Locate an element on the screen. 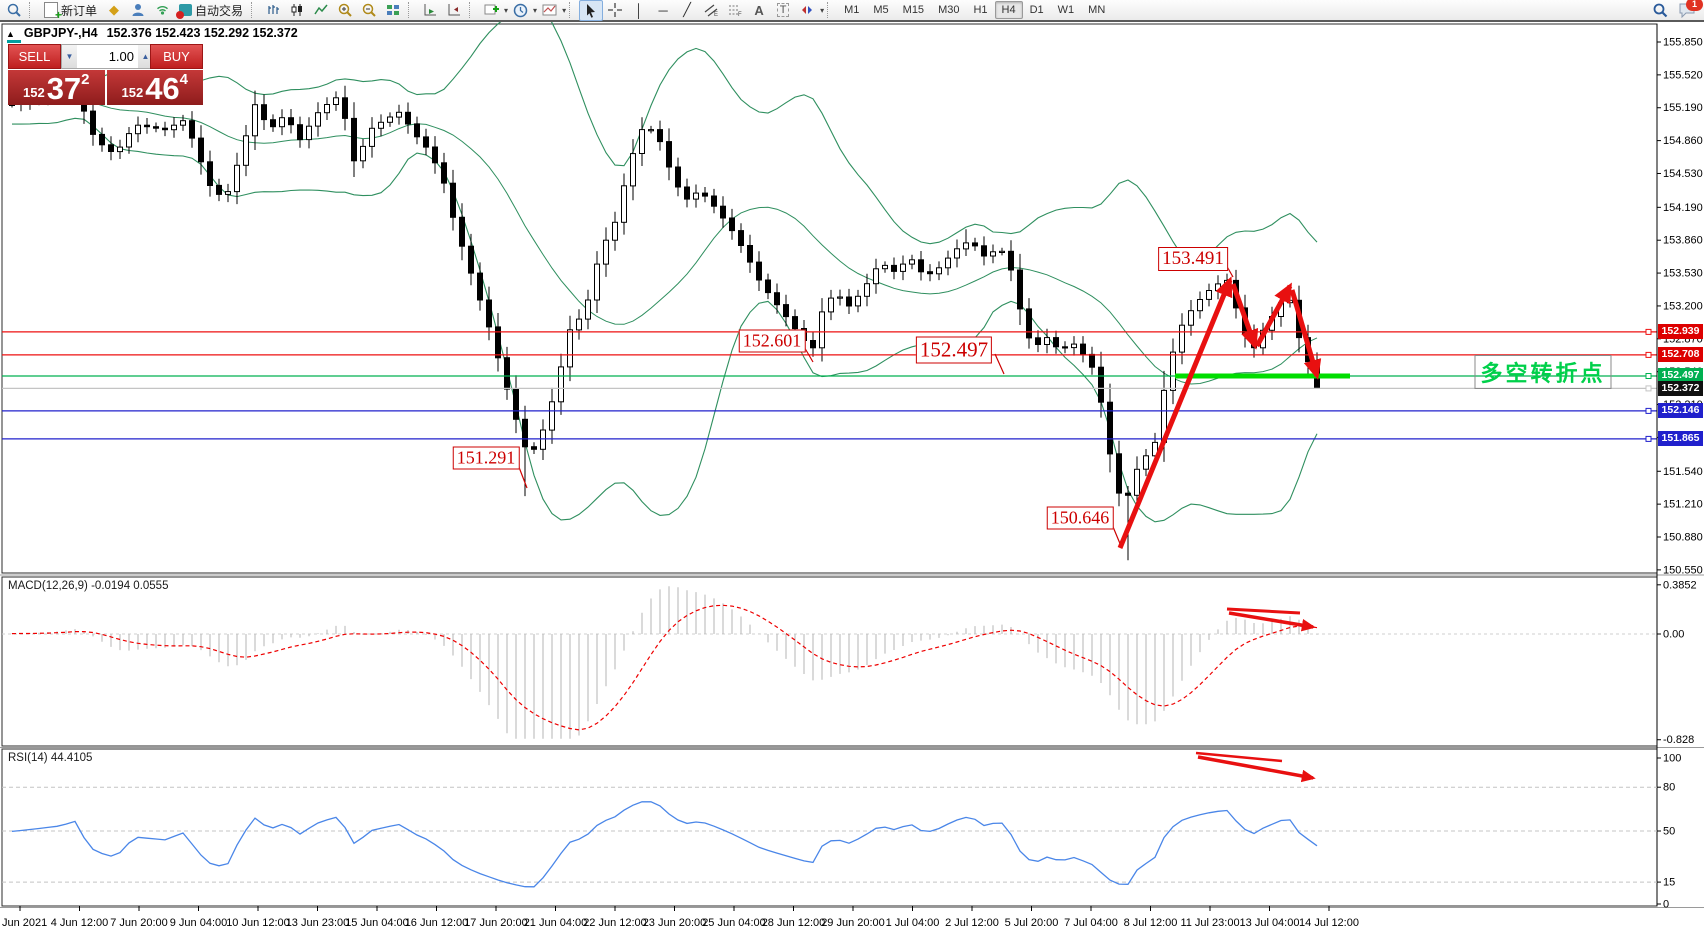 The width and height of the screenshot is (1704, 937). time-axis-label: 3 Jun 2021 is located at coordinates (23, 923).